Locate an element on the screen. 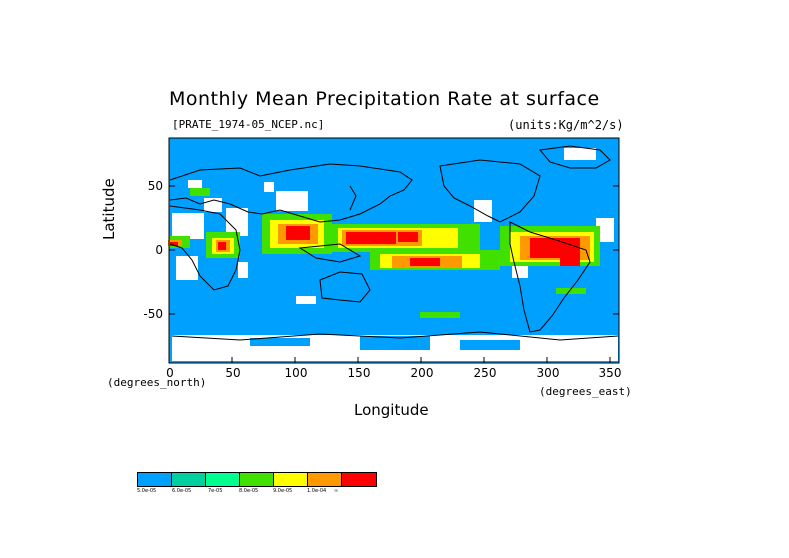 The height and width of the screenshot is (558, 789). legend-label: 1.0e-04 is located at coordinates (317, 491).